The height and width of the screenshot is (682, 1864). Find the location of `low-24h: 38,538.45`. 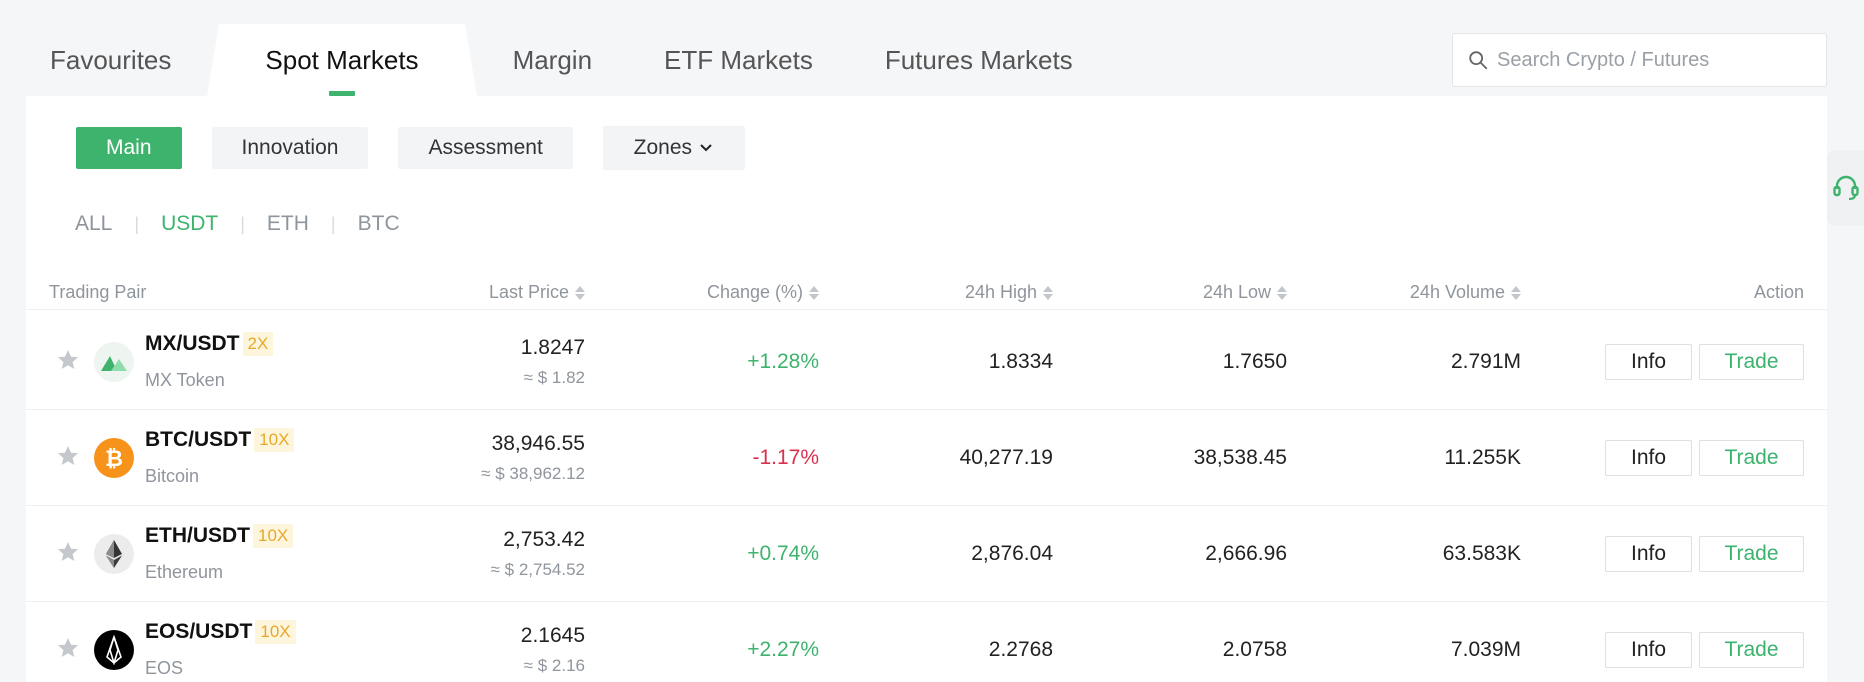

low-24h: 38,538.45 is located at coordinates (1240, 457).